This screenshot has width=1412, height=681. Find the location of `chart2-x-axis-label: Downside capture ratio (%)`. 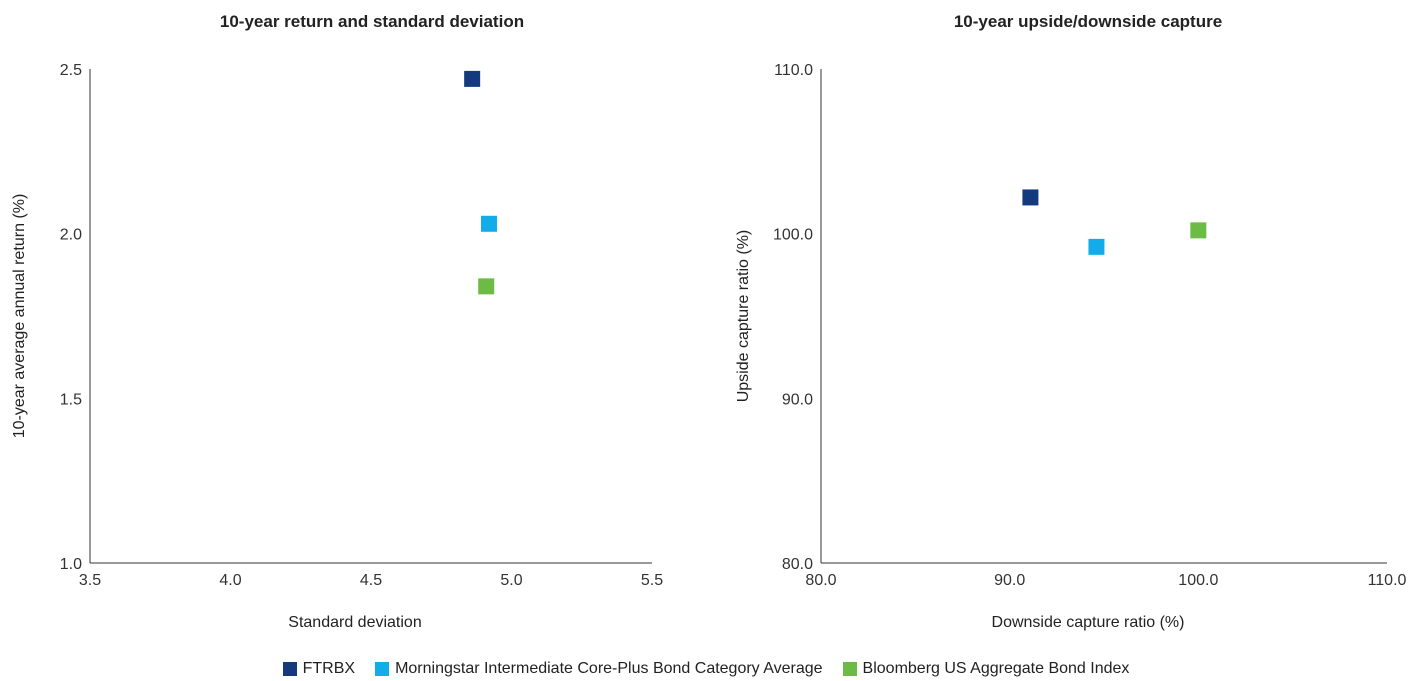

chart2-x-axis-label: Downside capture ratio (%) is located at coordinates (1088, 622).